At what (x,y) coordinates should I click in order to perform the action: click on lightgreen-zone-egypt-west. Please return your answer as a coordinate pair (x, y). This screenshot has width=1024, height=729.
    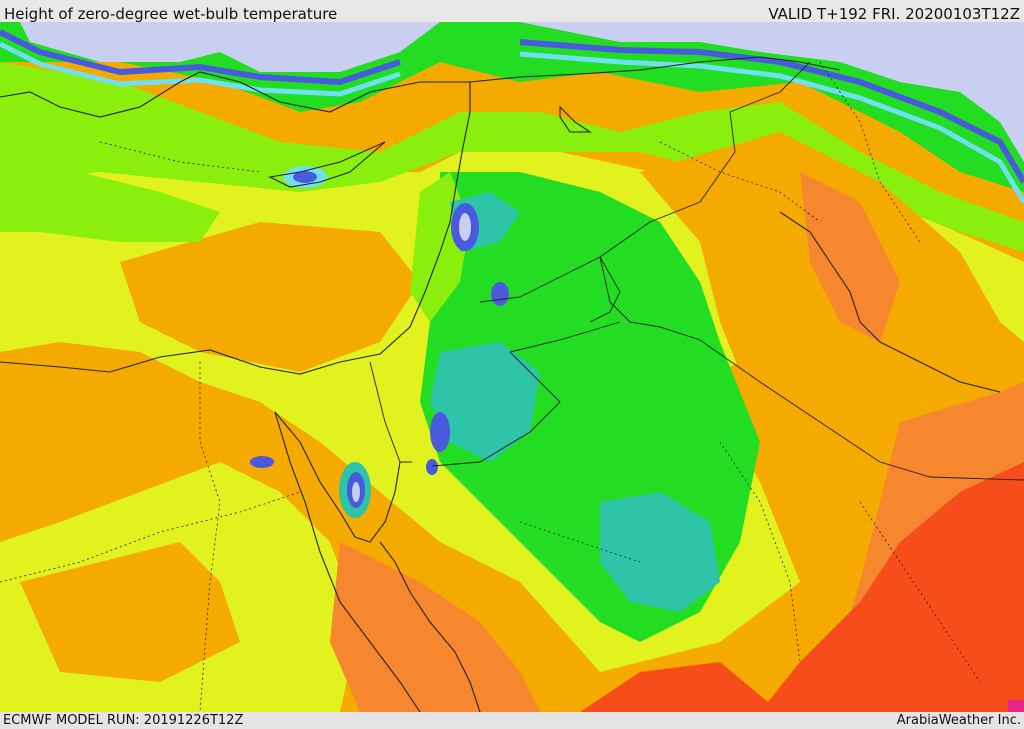
    Looking at the image, I should click on (110, 202).